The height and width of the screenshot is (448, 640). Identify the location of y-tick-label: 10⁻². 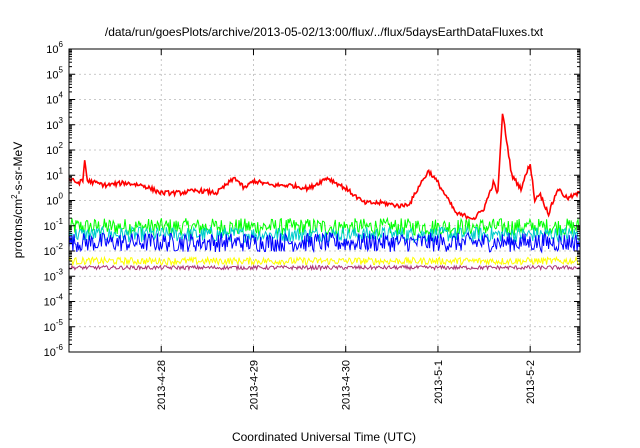
(54, 250).